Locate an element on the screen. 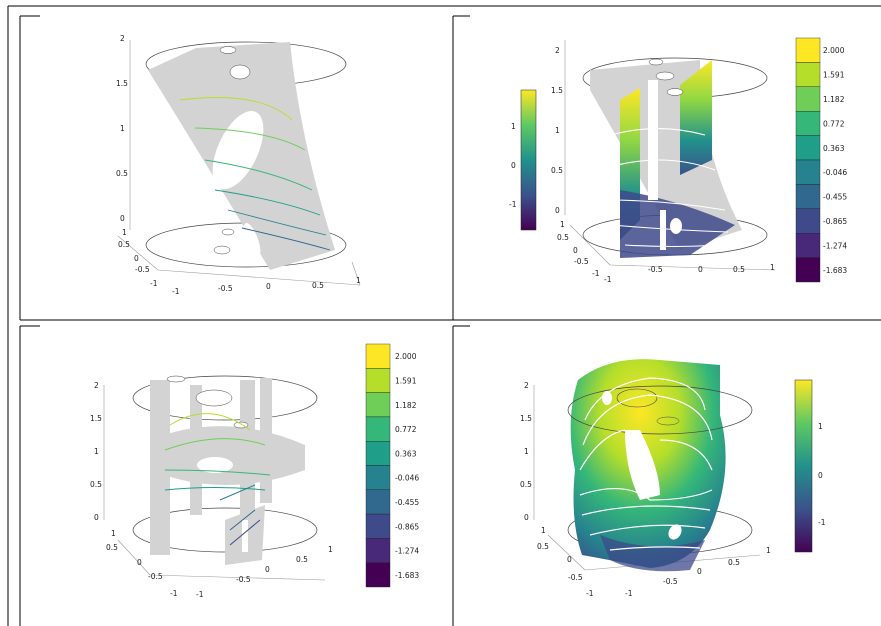  colorbar-level-label: 1.182 is located at coordinates (834, 99).